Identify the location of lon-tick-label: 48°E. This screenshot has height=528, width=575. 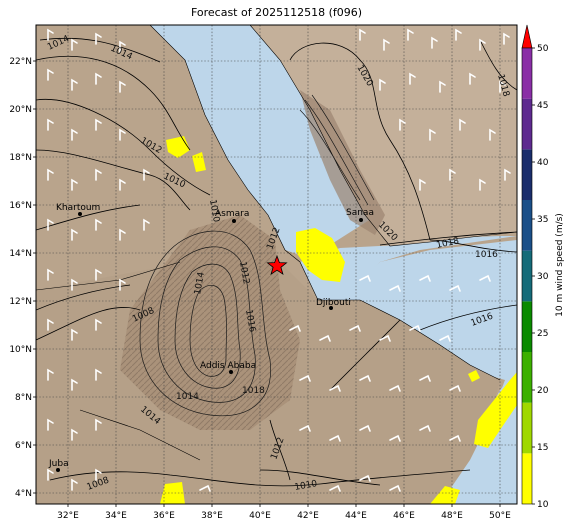
(452, 516).